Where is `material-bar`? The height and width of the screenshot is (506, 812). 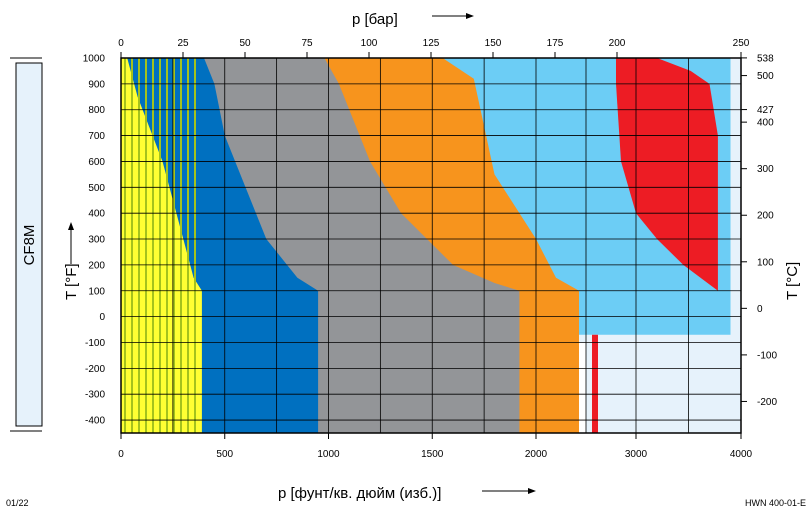 material-bar is located at coordinates (29, 244).